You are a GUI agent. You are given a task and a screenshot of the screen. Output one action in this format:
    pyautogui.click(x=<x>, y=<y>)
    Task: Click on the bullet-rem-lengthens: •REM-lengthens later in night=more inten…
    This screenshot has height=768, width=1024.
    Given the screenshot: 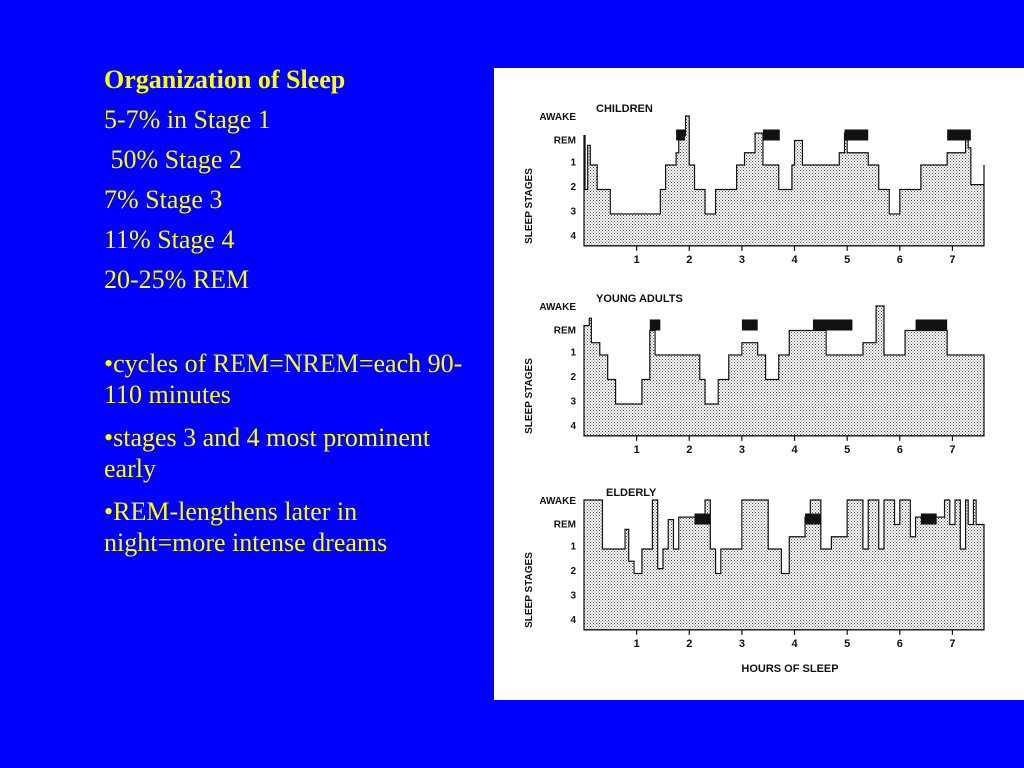 What is the action you would take?
    pyautogui.click(x=246, y=527)
    